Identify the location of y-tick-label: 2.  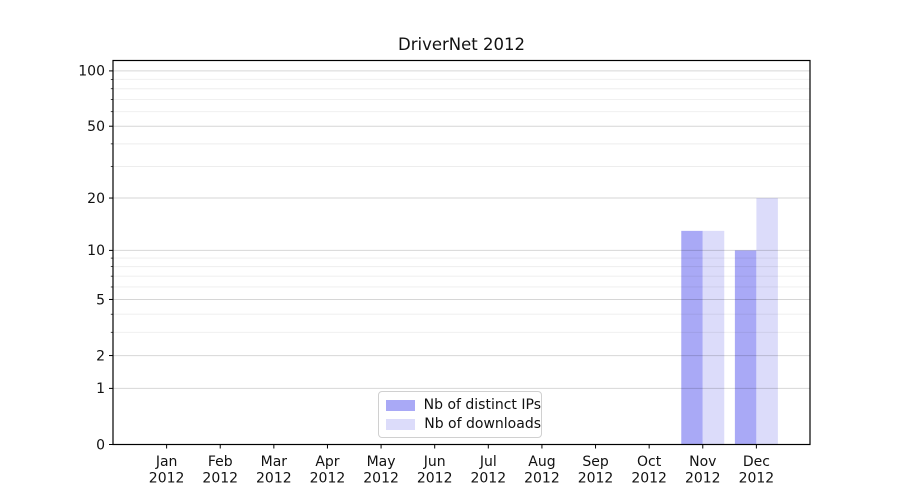
(100, 356).